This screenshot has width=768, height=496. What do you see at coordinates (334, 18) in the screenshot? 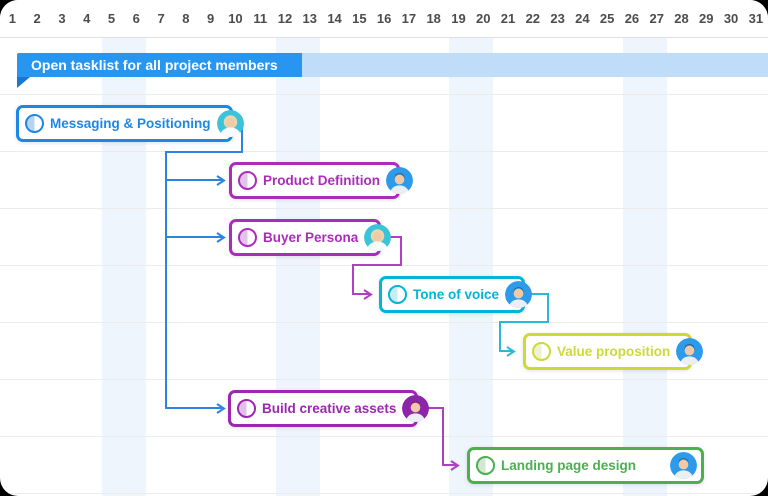
I see `day-label: 14` at bounding box center [334, 18].